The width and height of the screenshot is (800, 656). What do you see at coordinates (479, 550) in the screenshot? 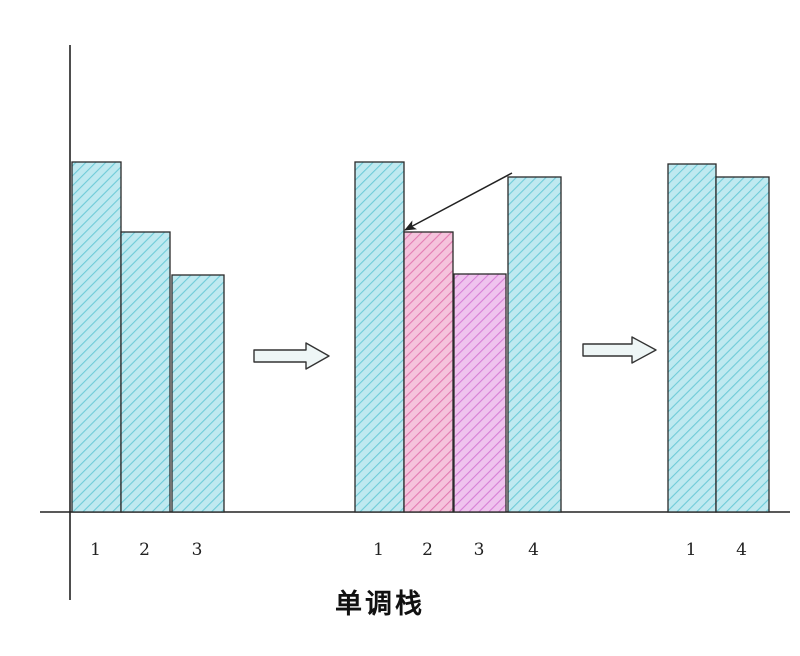
I see `tick-label-panel2-3: 3` at bounding box center [479, 550].